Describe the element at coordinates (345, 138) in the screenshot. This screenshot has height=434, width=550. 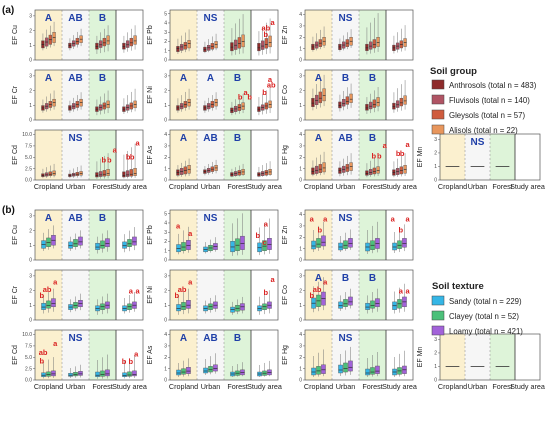
I see `group-letter: AB` at that location.